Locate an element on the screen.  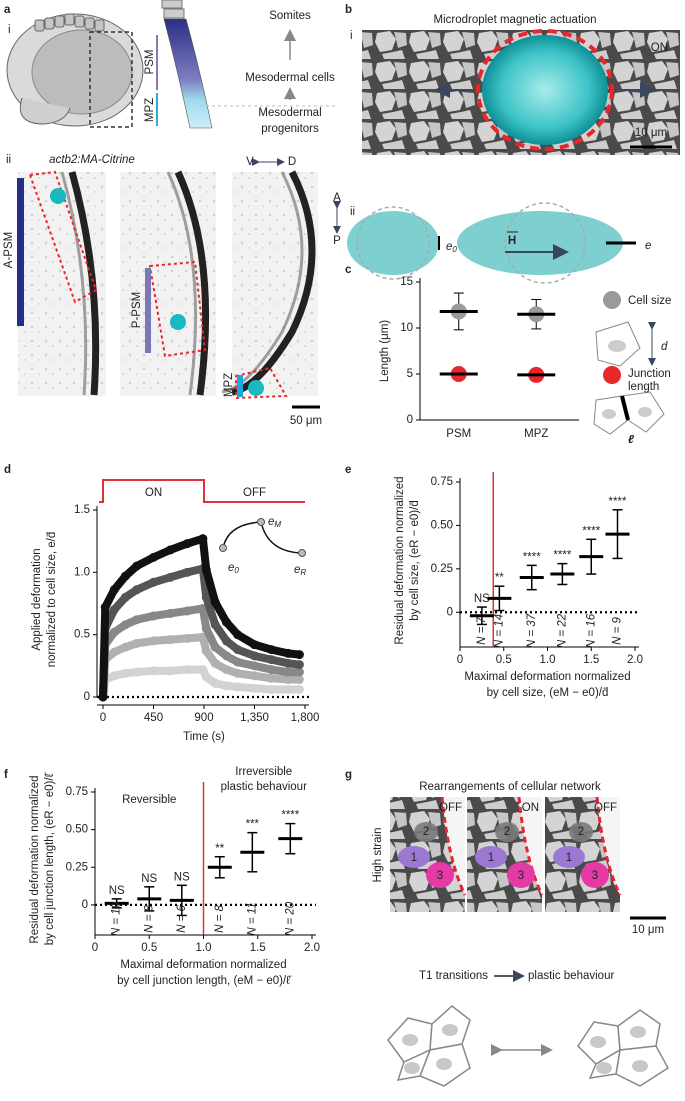
x-axis-label: by cell size, (eM − e0)/d̄ is located at coordinates (548, 693).